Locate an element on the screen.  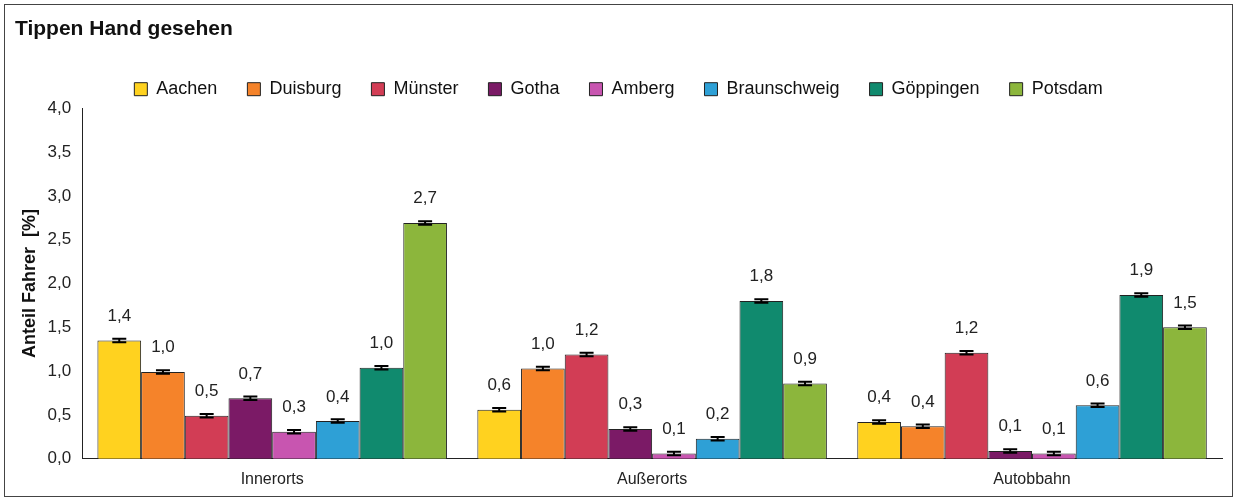
x-tick-label: Innerorts is located at coordinates (272, 478).